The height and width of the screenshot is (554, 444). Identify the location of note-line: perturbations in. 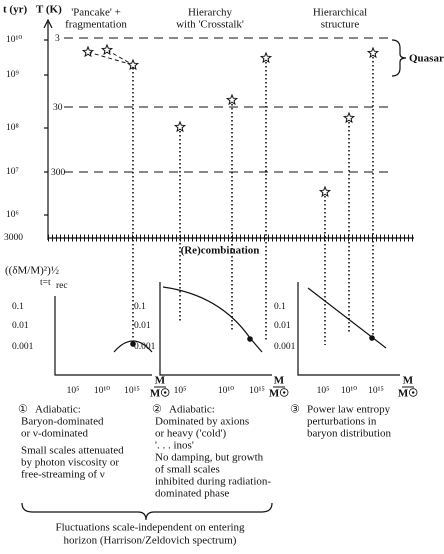
(342, 422).